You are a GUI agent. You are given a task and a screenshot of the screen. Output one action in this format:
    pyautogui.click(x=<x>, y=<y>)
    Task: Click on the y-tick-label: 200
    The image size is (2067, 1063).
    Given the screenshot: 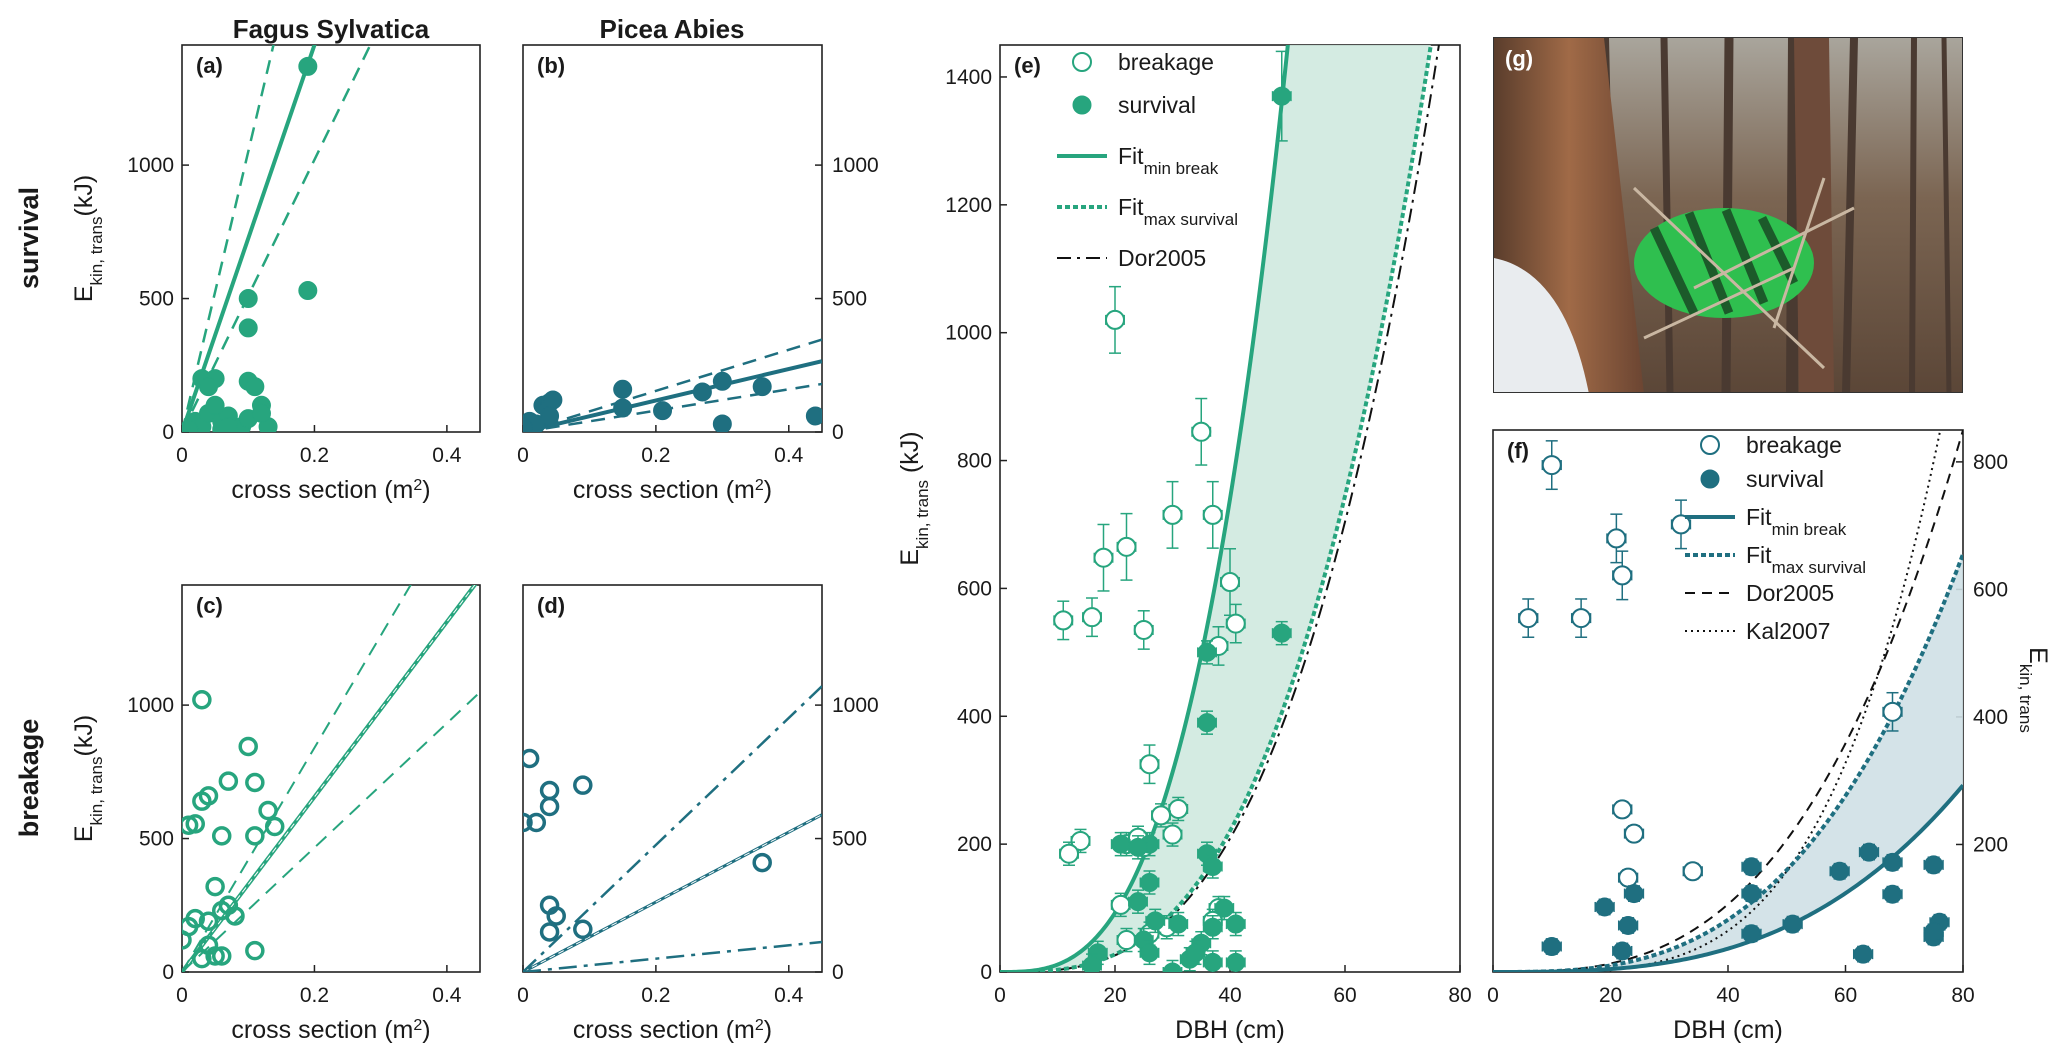 What is the action you would take?
    pyautogui.click(x=1990, y=844)
    